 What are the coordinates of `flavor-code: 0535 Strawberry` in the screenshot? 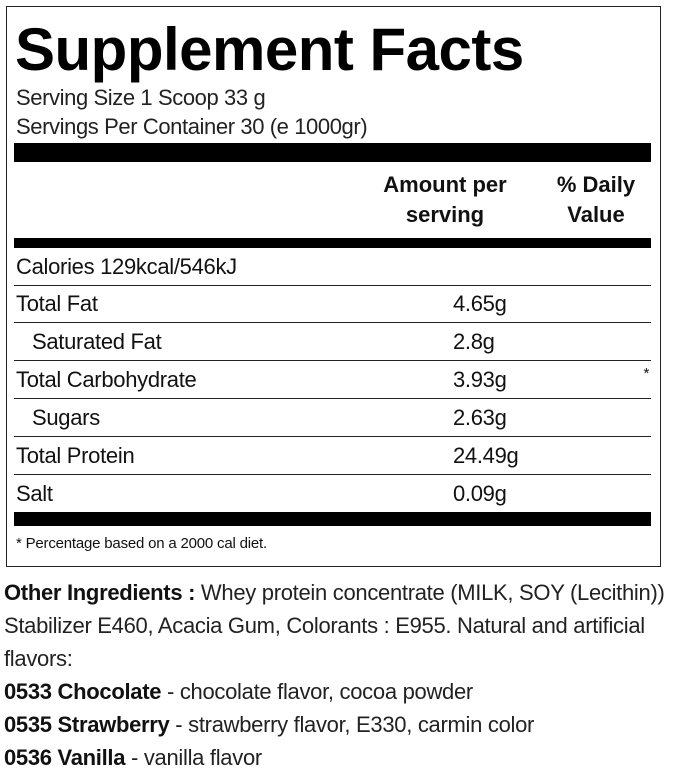 It's located at (87, 724).